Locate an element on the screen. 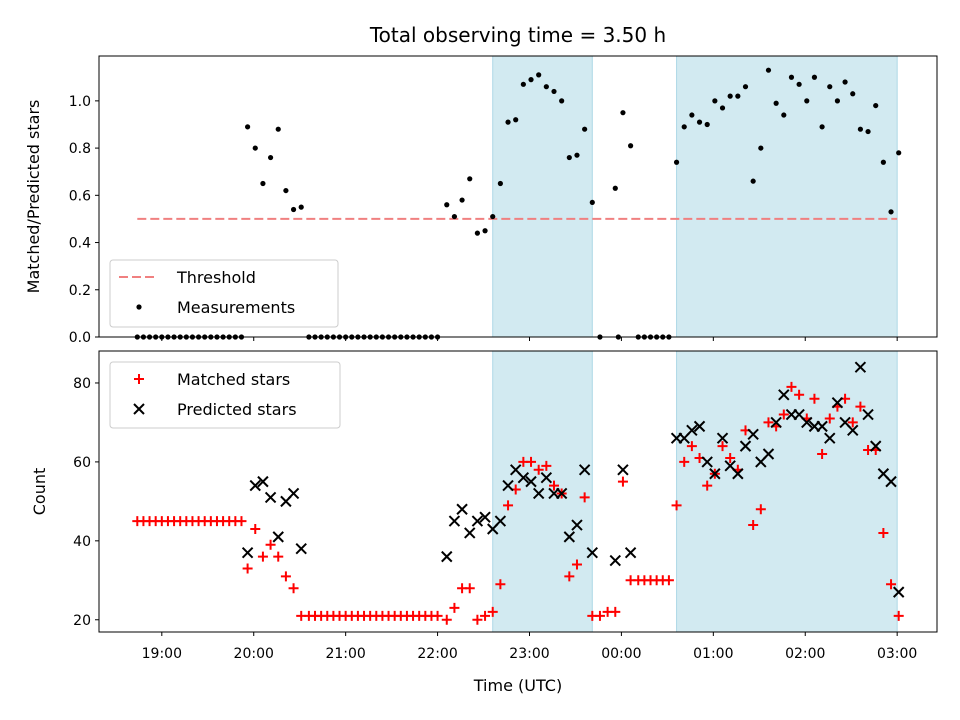 Image resolution: width=960 pixels, height=720 pixels. x-tick-label: 21:00 is located at coordinates (345, 654).